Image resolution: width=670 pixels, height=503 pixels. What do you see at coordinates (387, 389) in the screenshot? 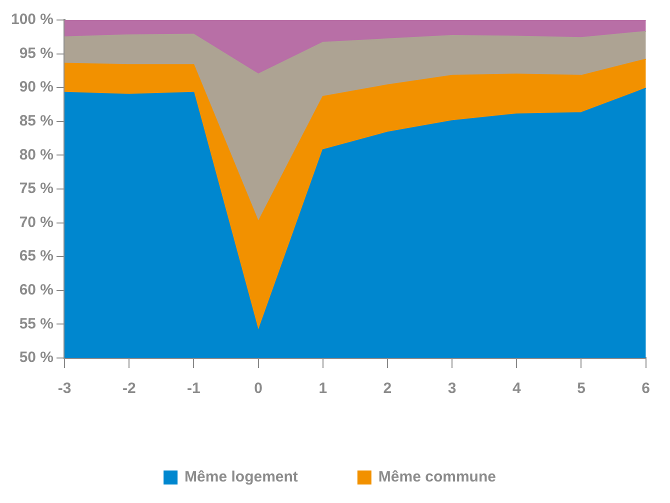
I see `x-tick-label: 2` at bounding box center [387, 389].